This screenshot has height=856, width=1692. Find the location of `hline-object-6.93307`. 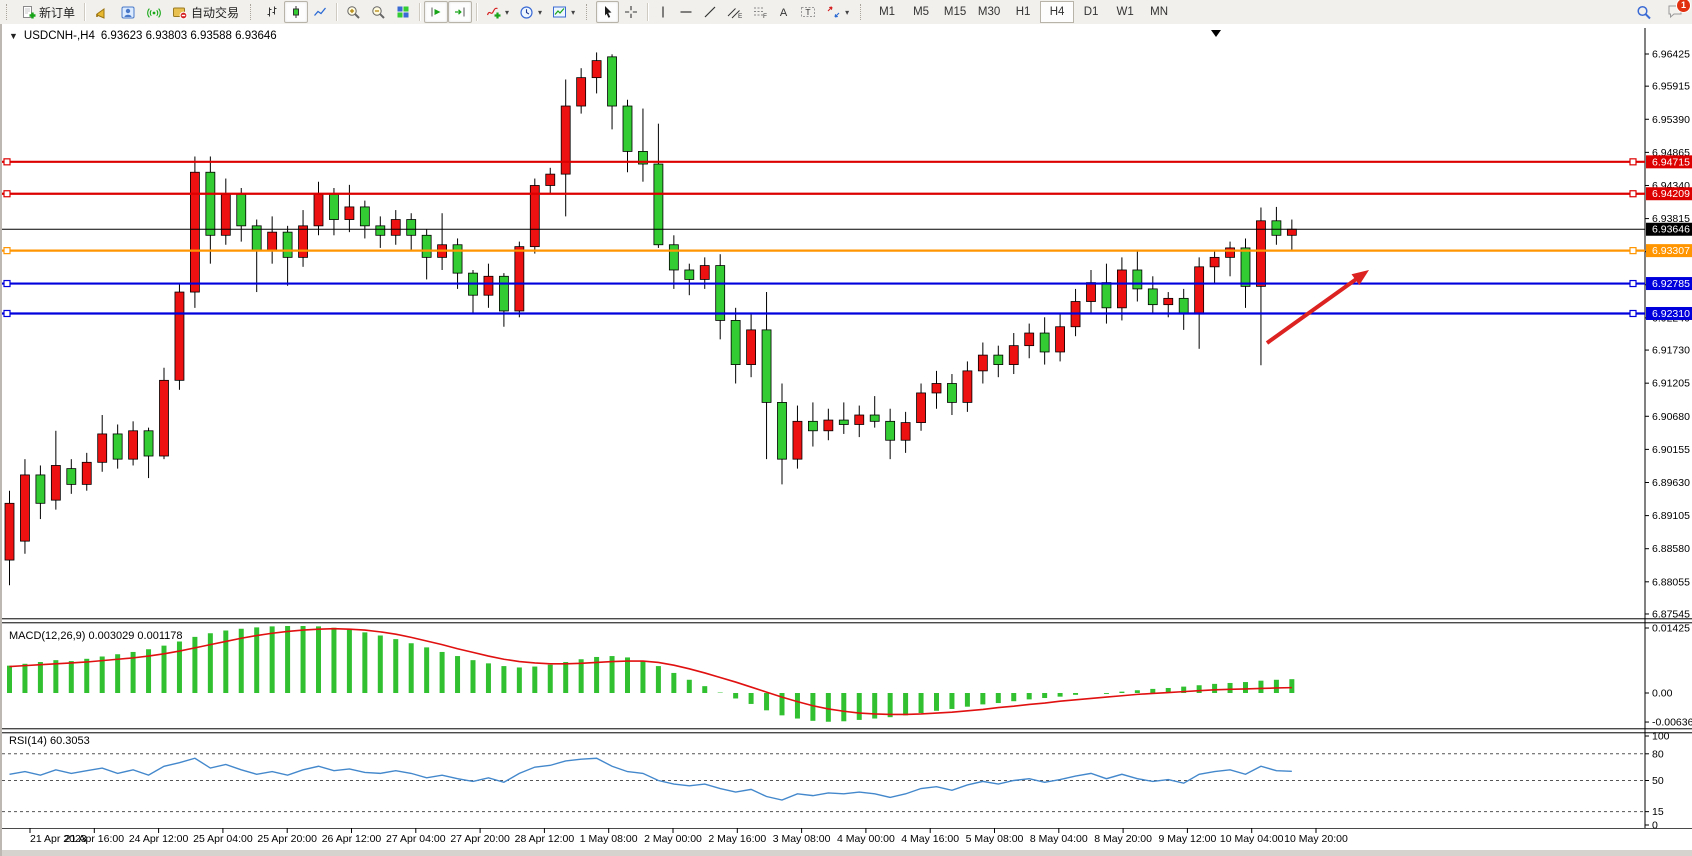

hline-object-6.93307 is located at coordinates (823, 251).